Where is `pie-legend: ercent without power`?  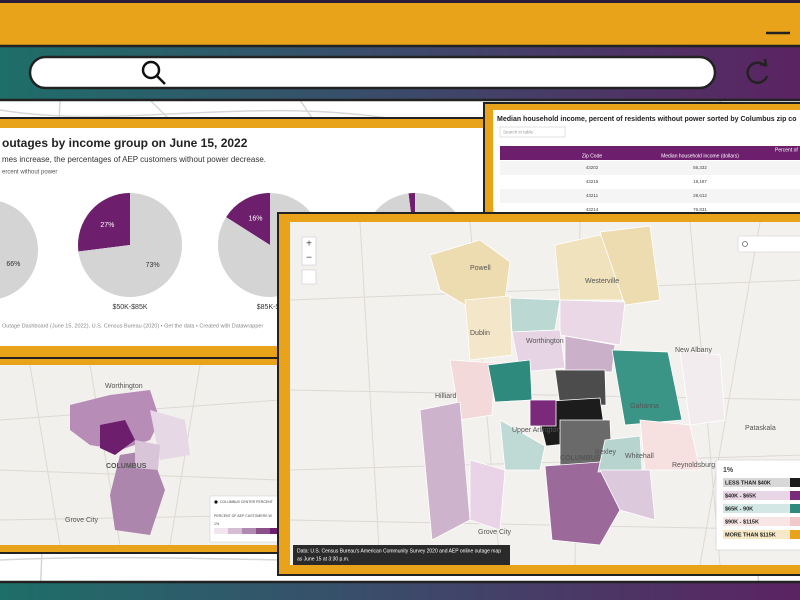 pie-legend: ercent without power is located at coordinates (29, 173).